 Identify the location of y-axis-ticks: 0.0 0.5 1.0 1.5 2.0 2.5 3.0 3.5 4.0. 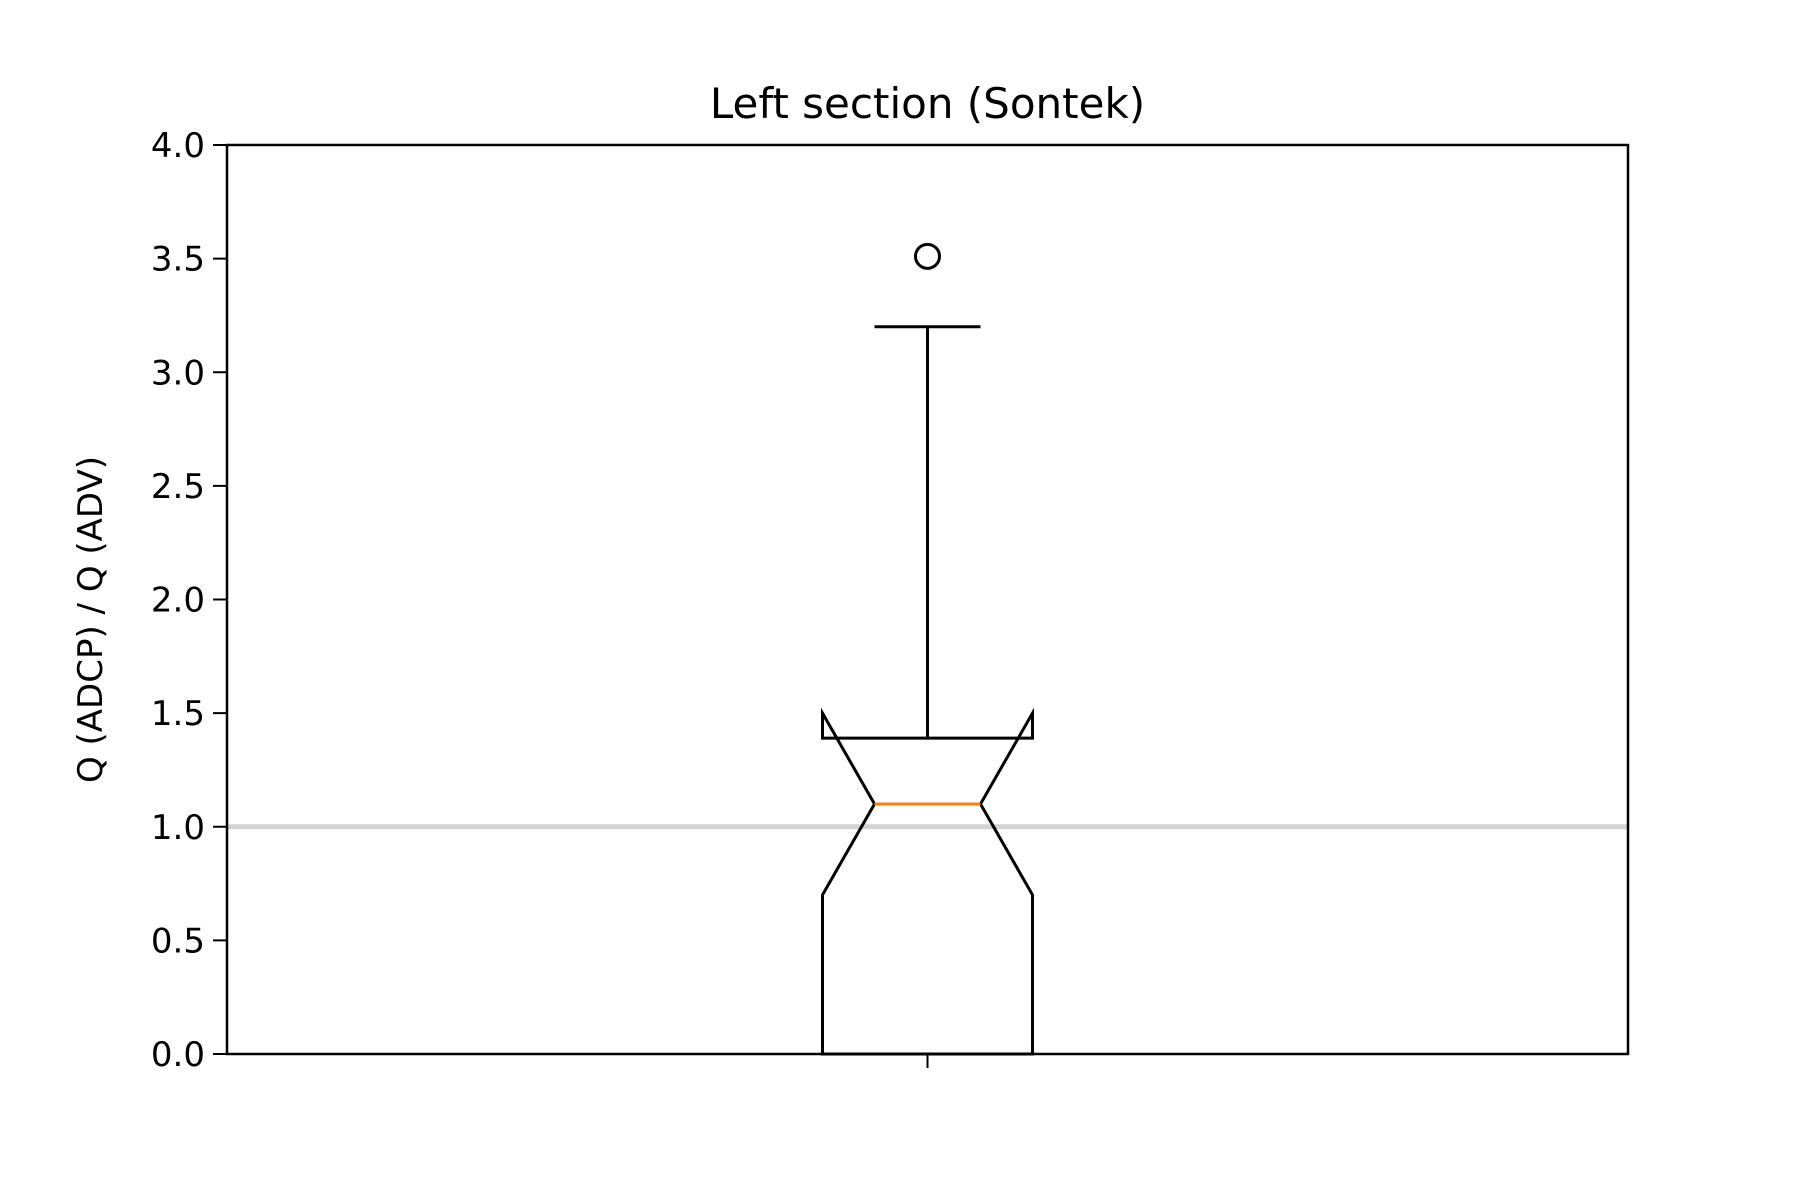
(189, 600).